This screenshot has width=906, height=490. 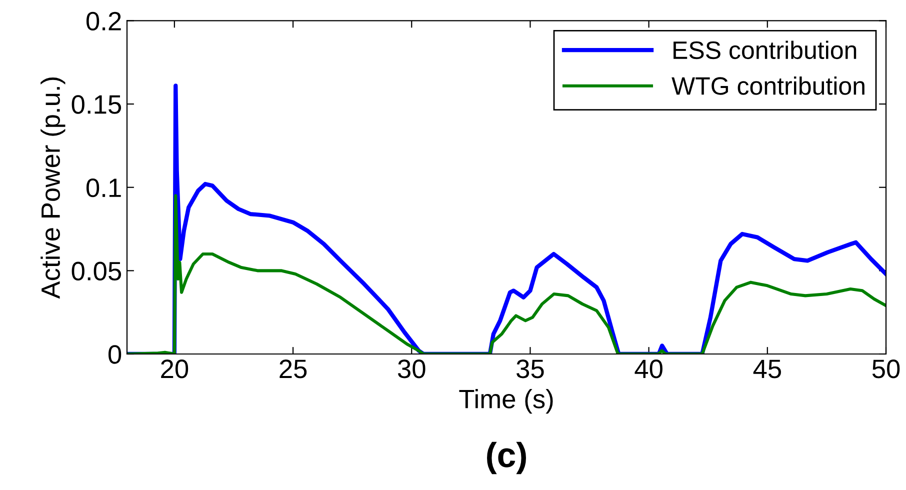 What do you see at coordinates (886, 369) in the screenshot?
I see `x-tick-label: 50` at bounding box center [886, 369].